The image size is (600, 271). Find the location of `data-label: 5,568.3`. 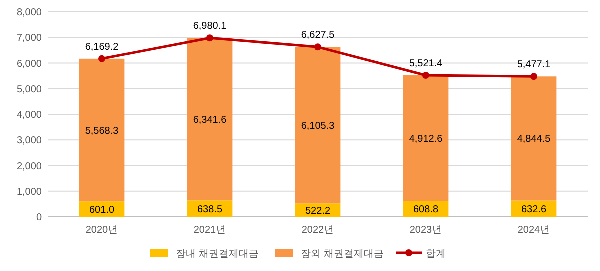

data-label: 5,568.3 is located at coordinates (102, 131).